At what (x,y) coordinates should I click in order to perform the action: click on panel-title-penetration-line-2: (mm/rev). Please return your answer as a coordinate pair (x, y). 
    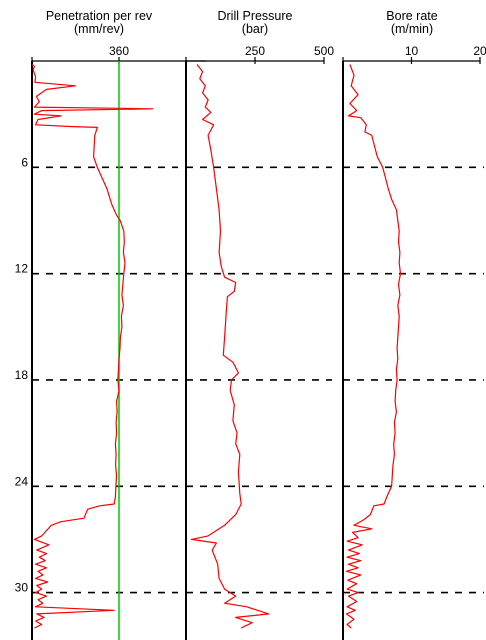
    Looking at the image, I should click on (99, 29).